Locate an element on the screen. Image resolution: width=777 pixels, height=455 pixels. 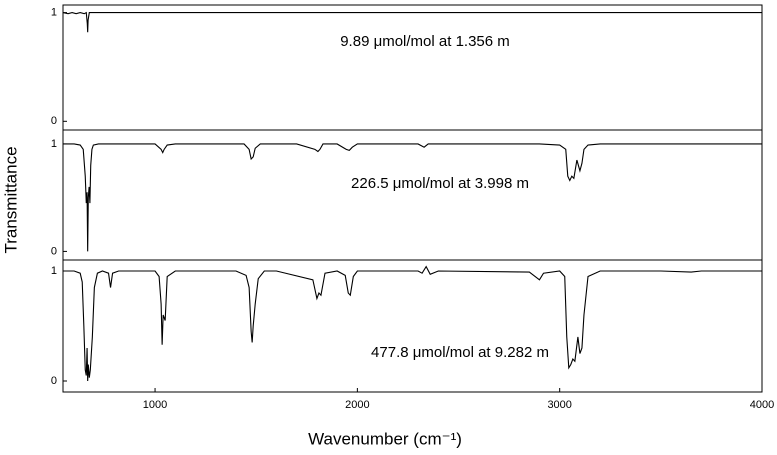
spectrum-line is located at coordinates (412, 22).